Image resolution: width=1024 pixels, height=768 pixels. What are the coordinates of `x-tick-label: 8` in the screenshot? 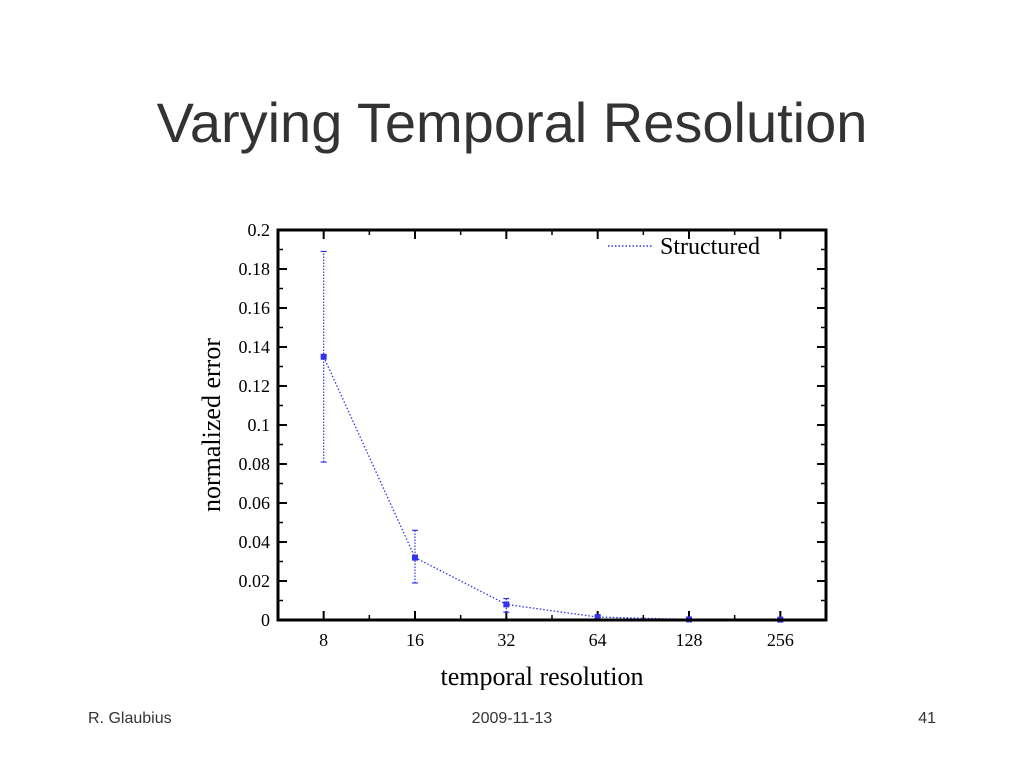 It's located at (323, 640).